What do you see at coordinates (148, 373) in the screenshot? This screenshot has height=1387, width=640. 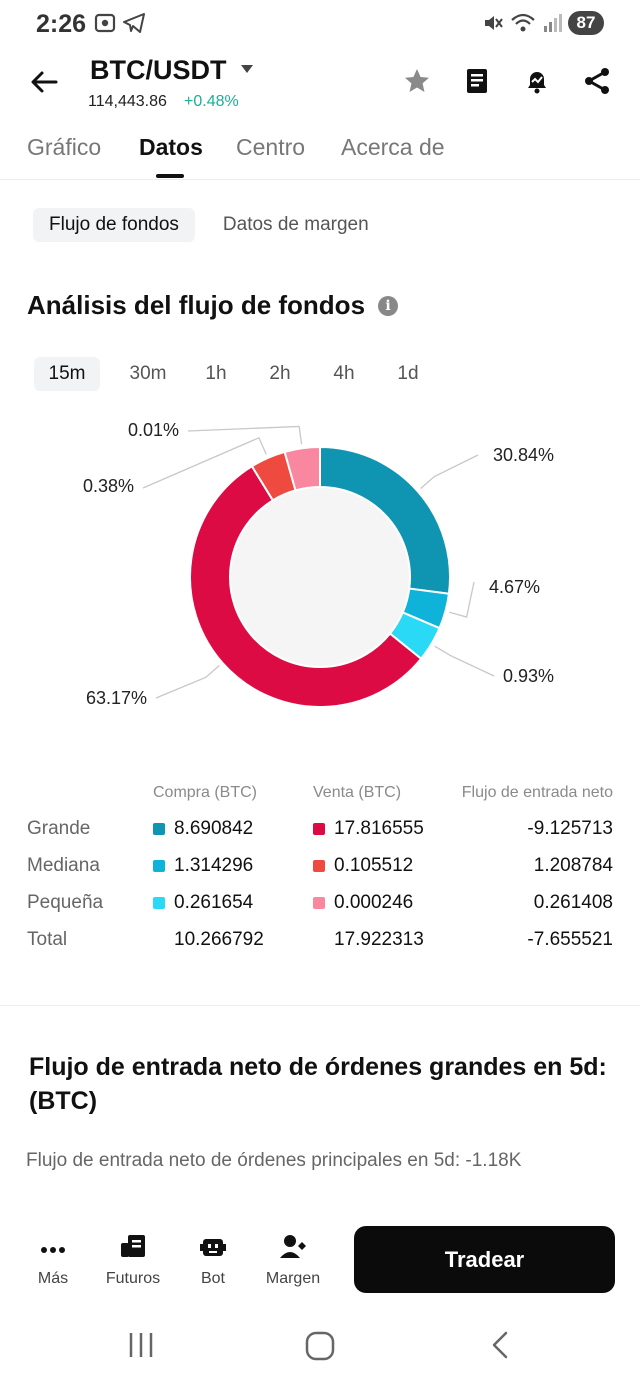 I see `interval-30m: 30m` at bounding box center [148, 373].